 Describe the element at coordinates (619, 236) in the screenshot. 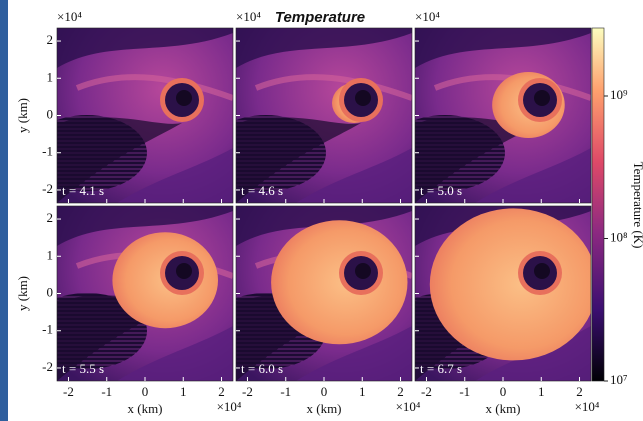

I see `colorbar-tick-label: 10⁸` at that location.